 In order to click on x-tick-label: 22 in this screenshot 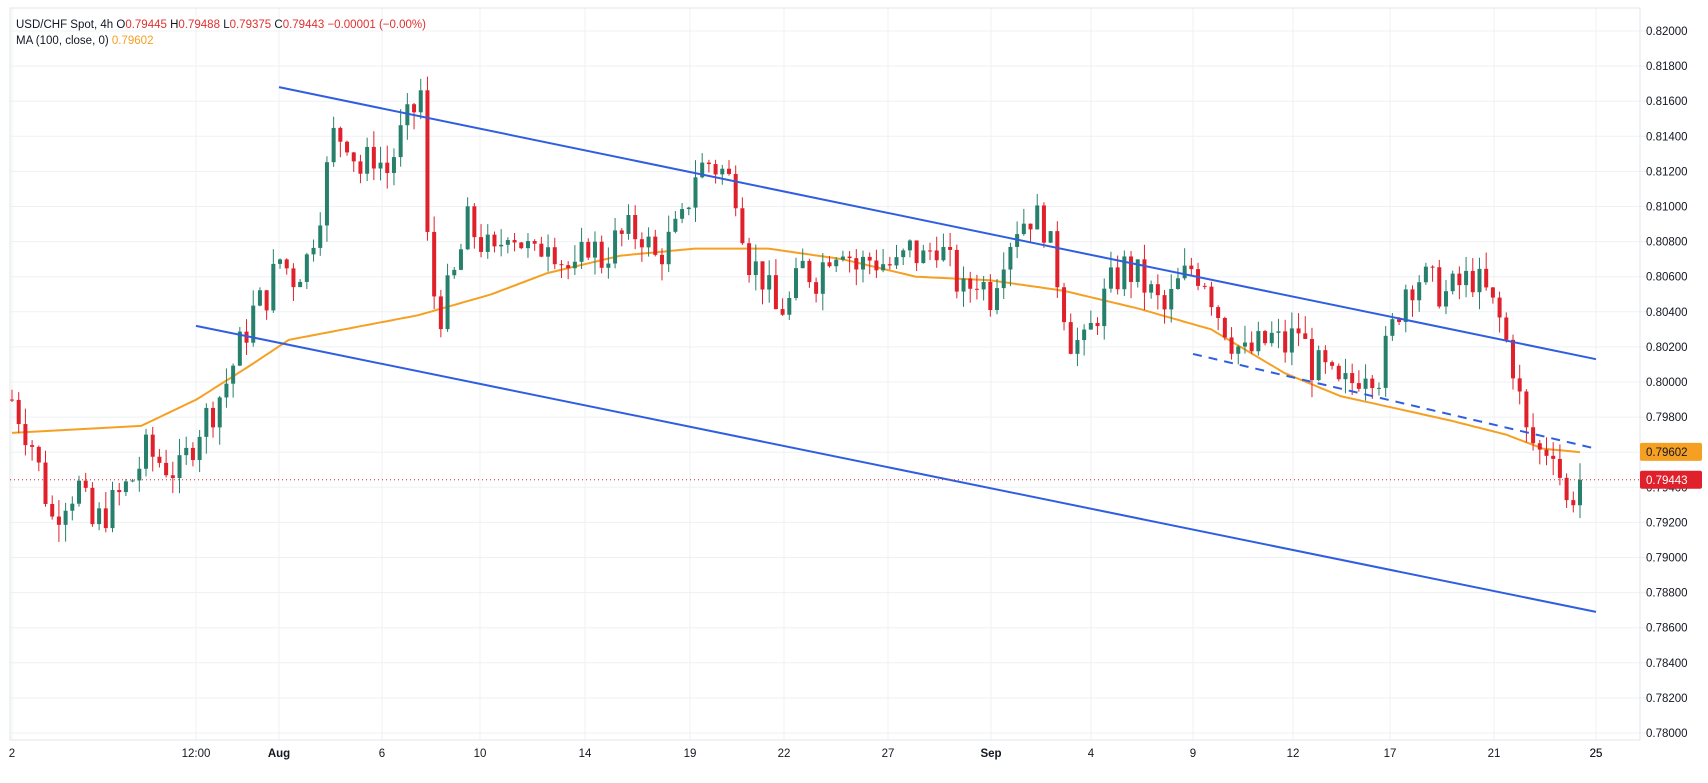, I will do `click(784, 754)`.